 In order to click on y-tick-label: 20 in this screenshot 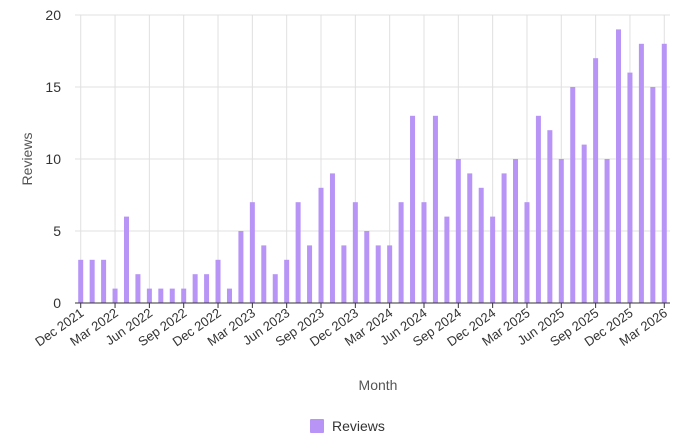, I will do `click(53, 15)`.